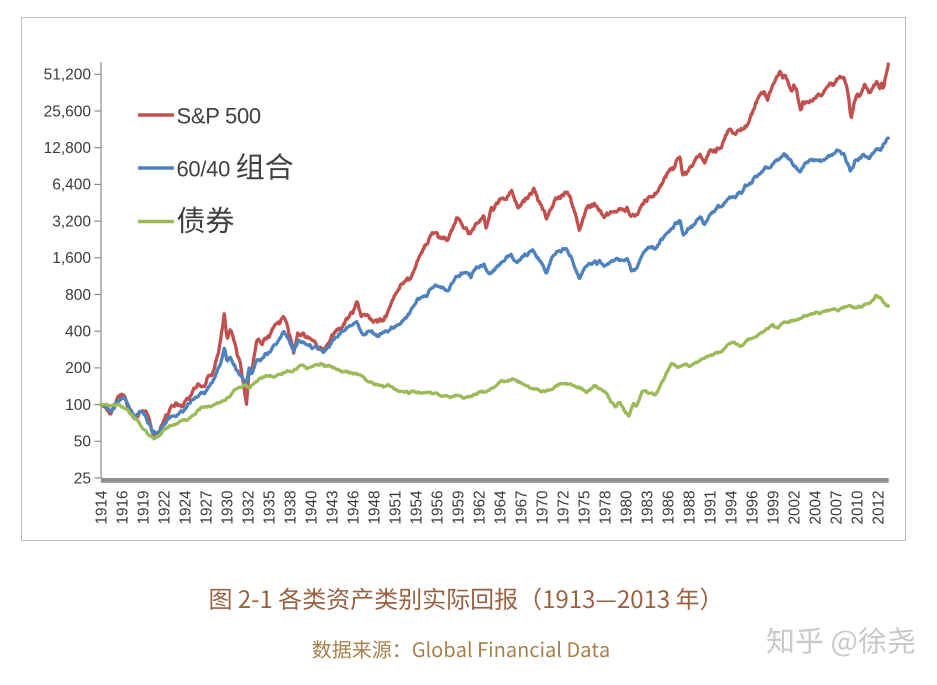 This screenshot has width=937, height=685. I want to click on svg-text: 1970, so click(542, 508).